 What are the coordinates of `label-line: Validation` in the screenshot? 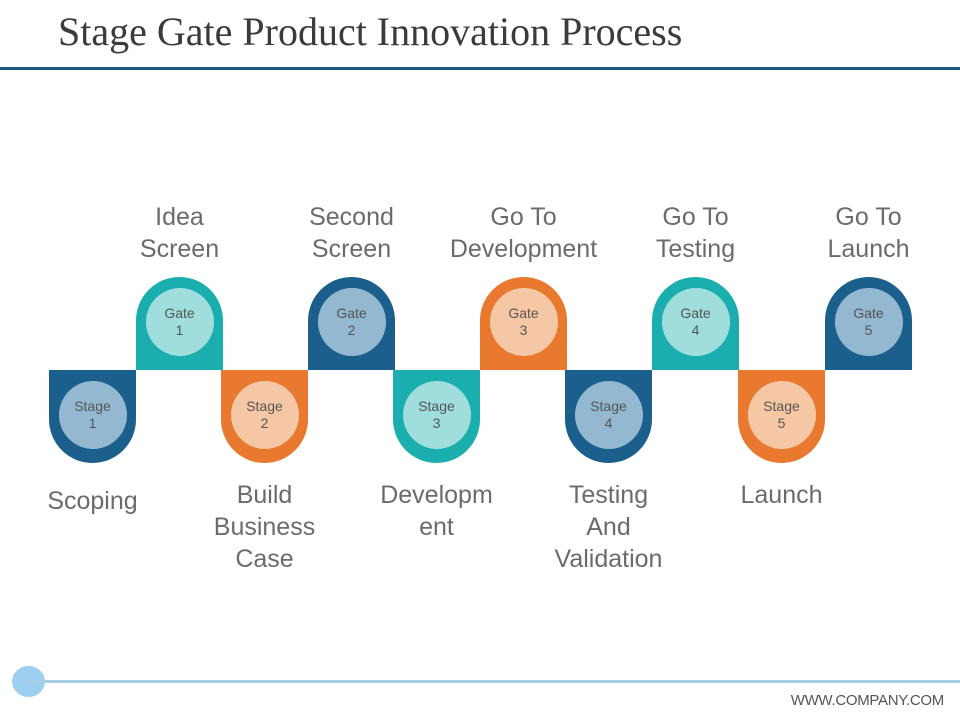 It's located at (608, 559).